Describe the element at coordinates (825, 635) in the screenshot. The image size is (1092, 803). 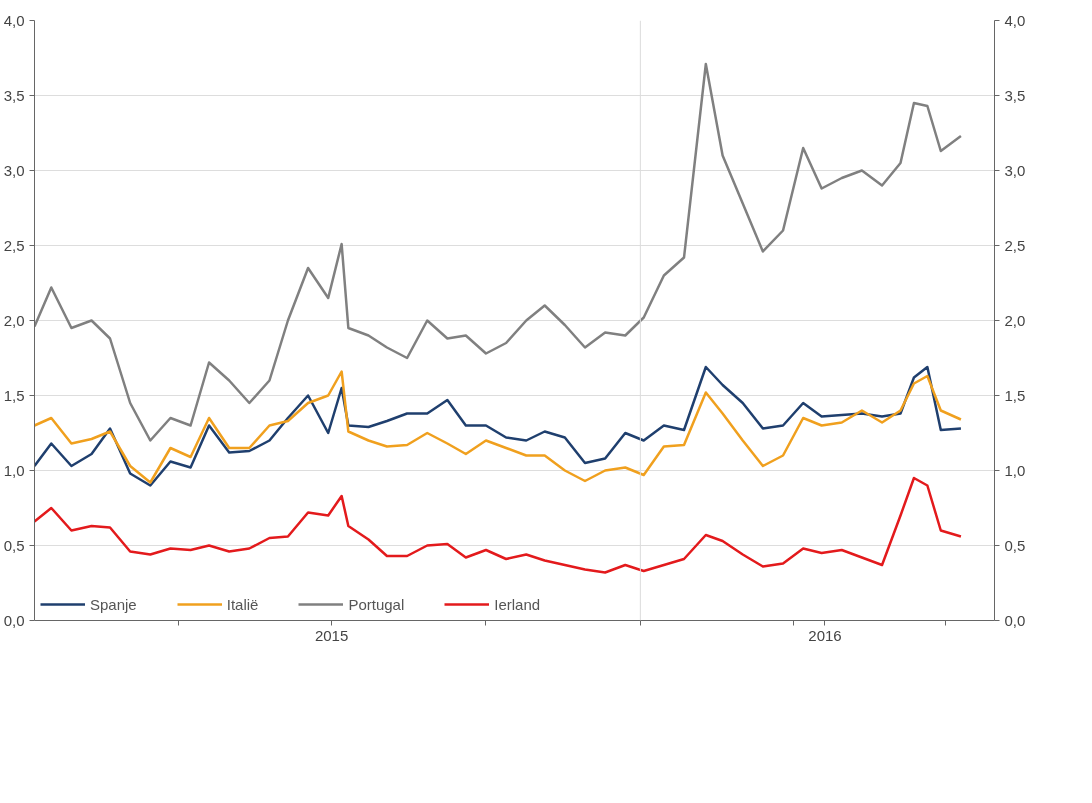
I see `x-tick-label: 2016` at that location.